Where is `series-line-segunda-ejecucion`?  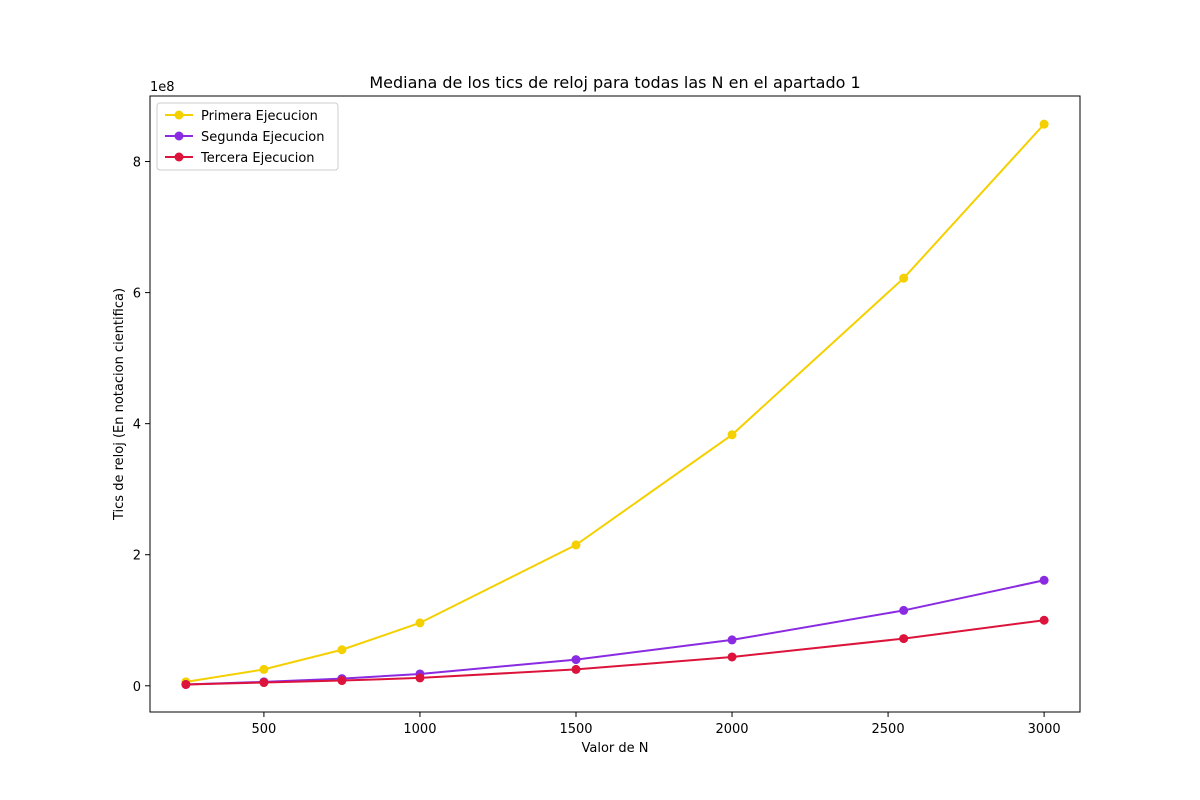 series-line-segunda-ejecucion is located at coordinates (615, 632).